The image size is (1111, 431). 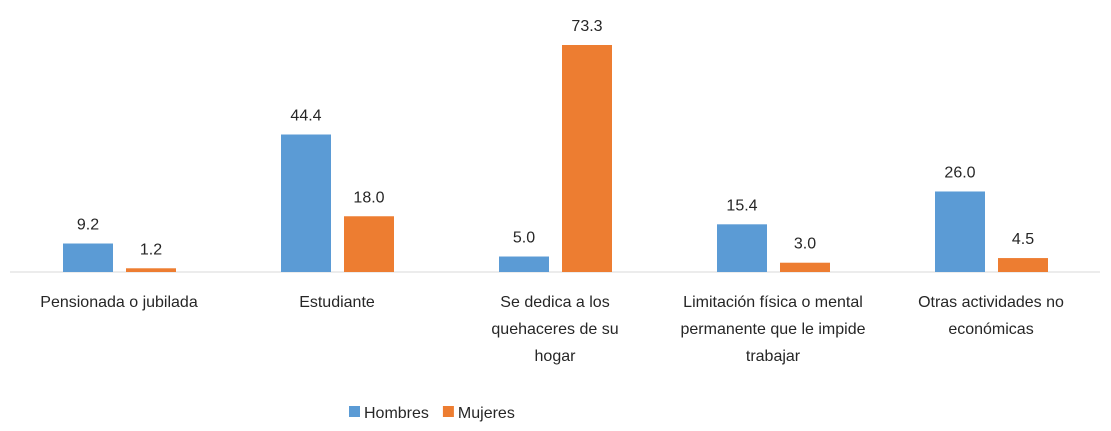 I want to click on data-label: 26.0, so click(x=959, y=172).